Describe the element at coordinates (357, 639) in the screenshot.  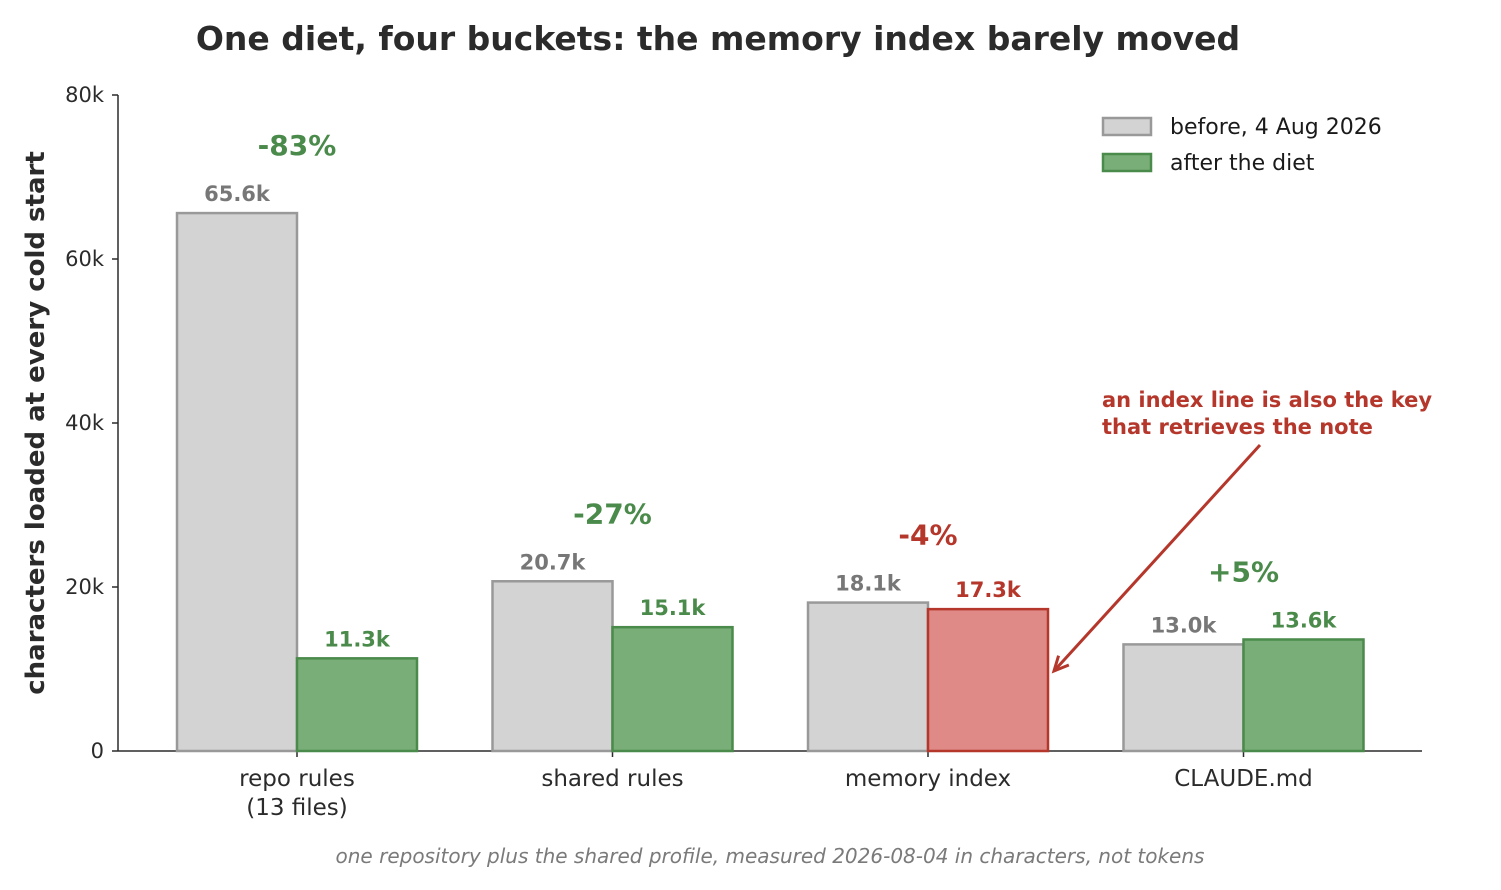
I see `bar-value-label: 11.3k` at that location.